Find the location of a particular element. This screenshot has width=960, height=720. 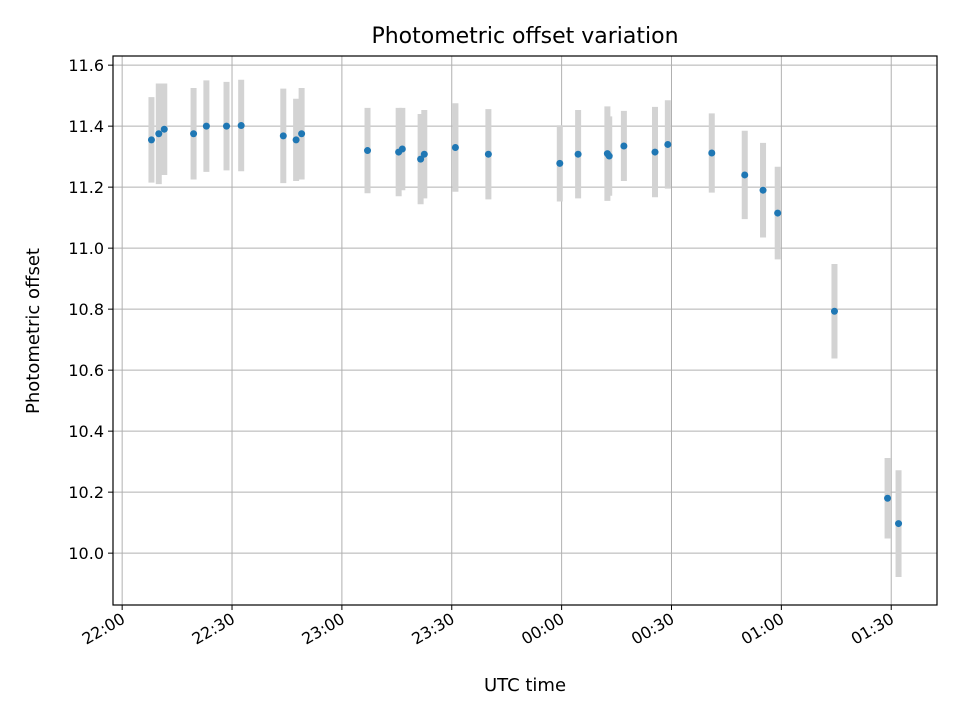

chart-title: Photometric offset variation is located at coordinates (524, 36).